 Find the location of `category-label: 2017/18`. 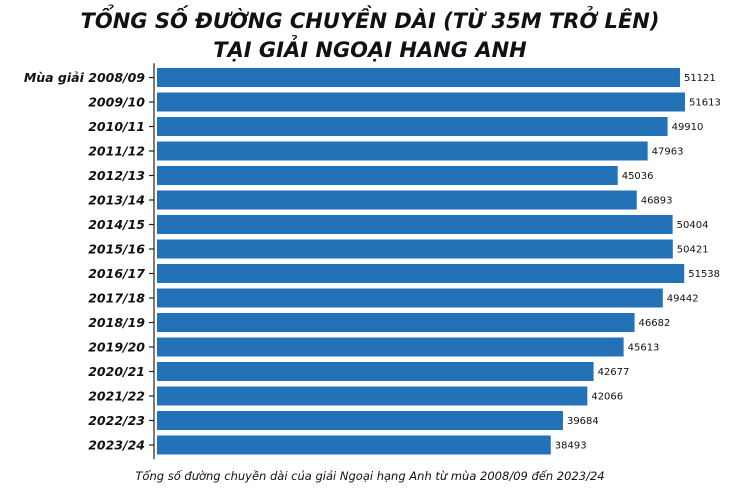

category-label: 2017/18 is located at coordinates (116, 298).